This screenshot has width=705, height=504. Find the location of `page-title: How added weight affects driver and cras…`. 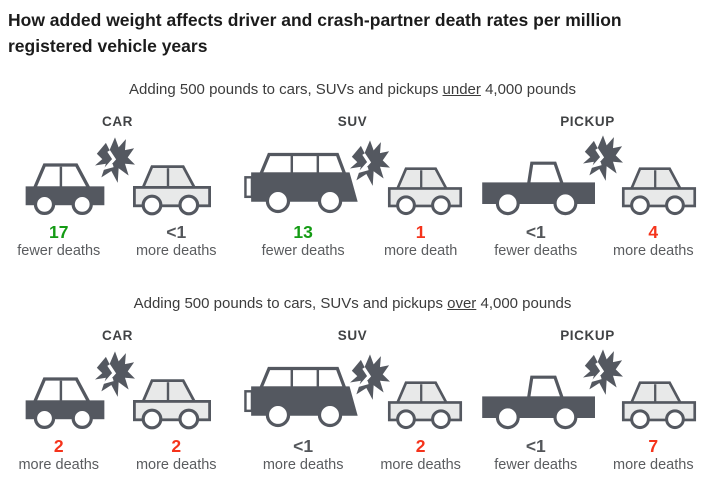

page-title: How added weight affects driver and cras… is located at coordinates (315, 33).